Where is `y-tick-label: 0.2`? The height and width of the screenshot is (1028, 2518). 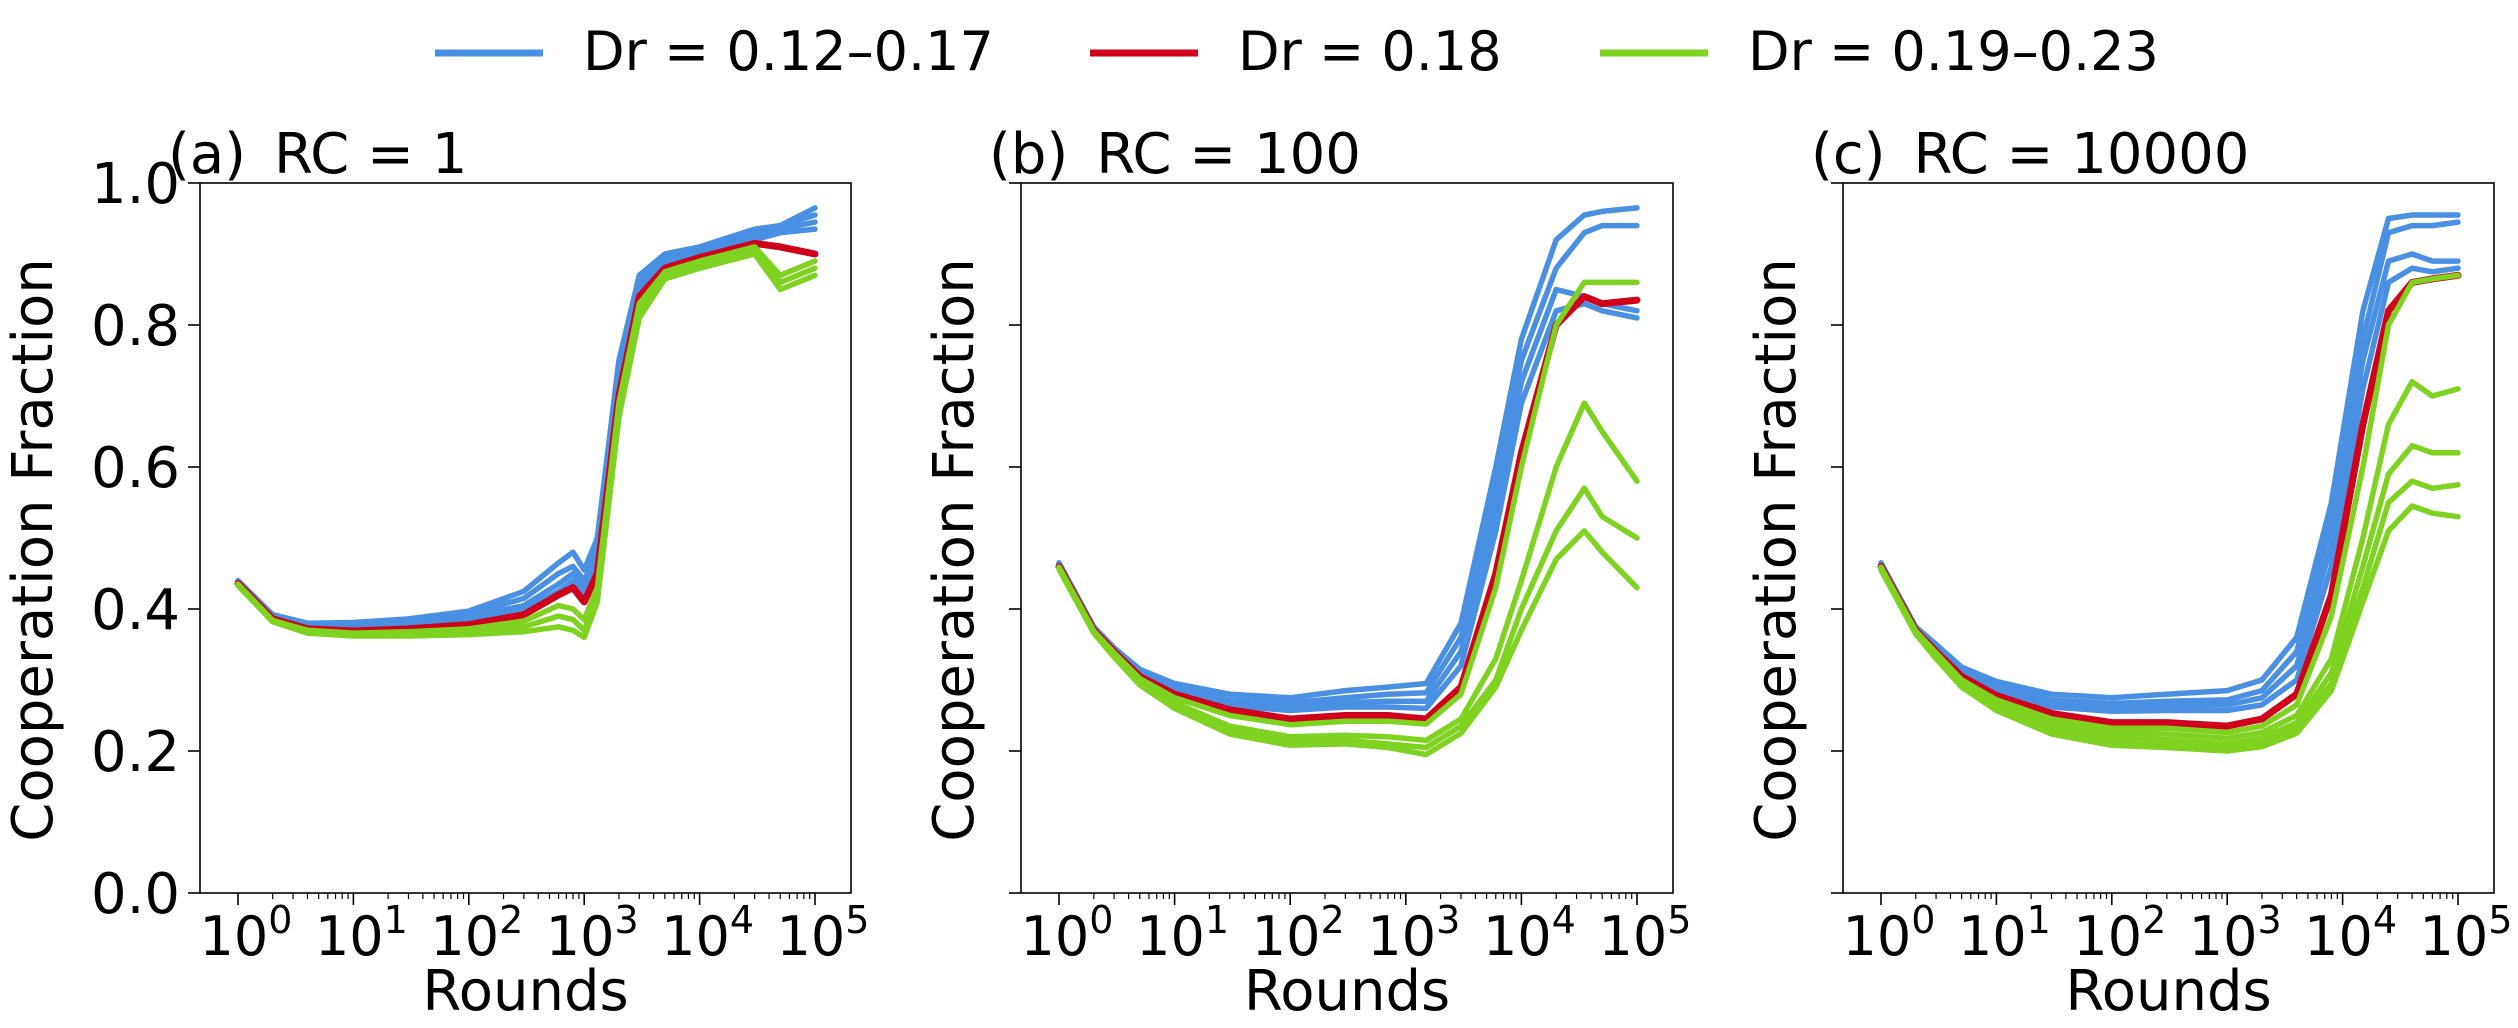
y-tick-label: 0.2 is located at coordinates (135, 752).